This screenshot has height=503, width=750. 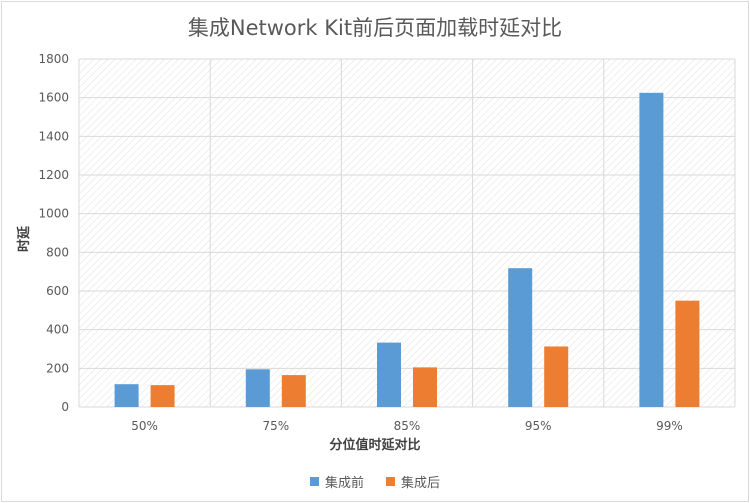 I want to click on x-tick-label: 75%, so click(x=275, y=426).